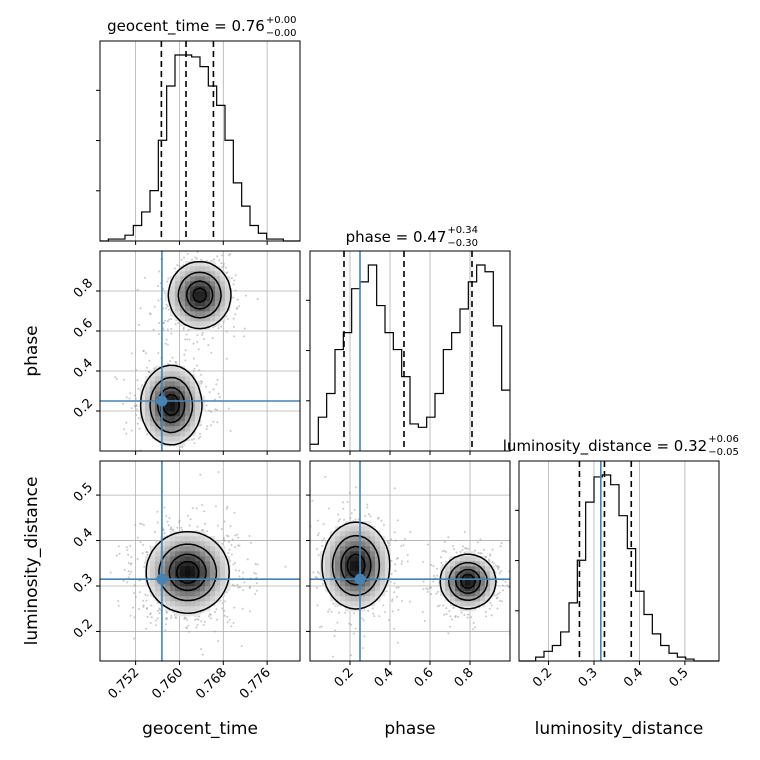 The width and height of the screenshot is (760, 760). I want to click on x-axis-label-luminosity-distance: luminosity_distance, so click(619, 729).